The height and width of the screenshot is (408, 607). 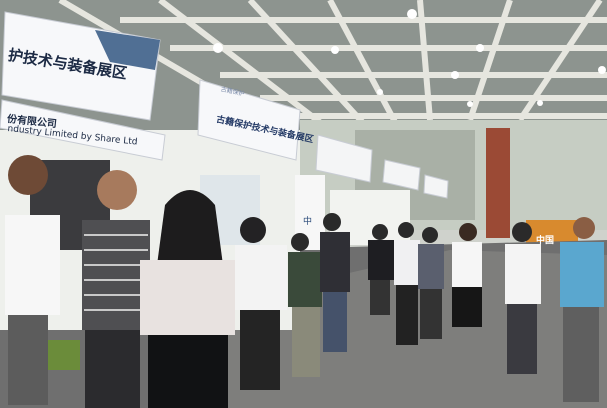 I want to click on far-sign-text: 中国, so click(x=545, y=241).